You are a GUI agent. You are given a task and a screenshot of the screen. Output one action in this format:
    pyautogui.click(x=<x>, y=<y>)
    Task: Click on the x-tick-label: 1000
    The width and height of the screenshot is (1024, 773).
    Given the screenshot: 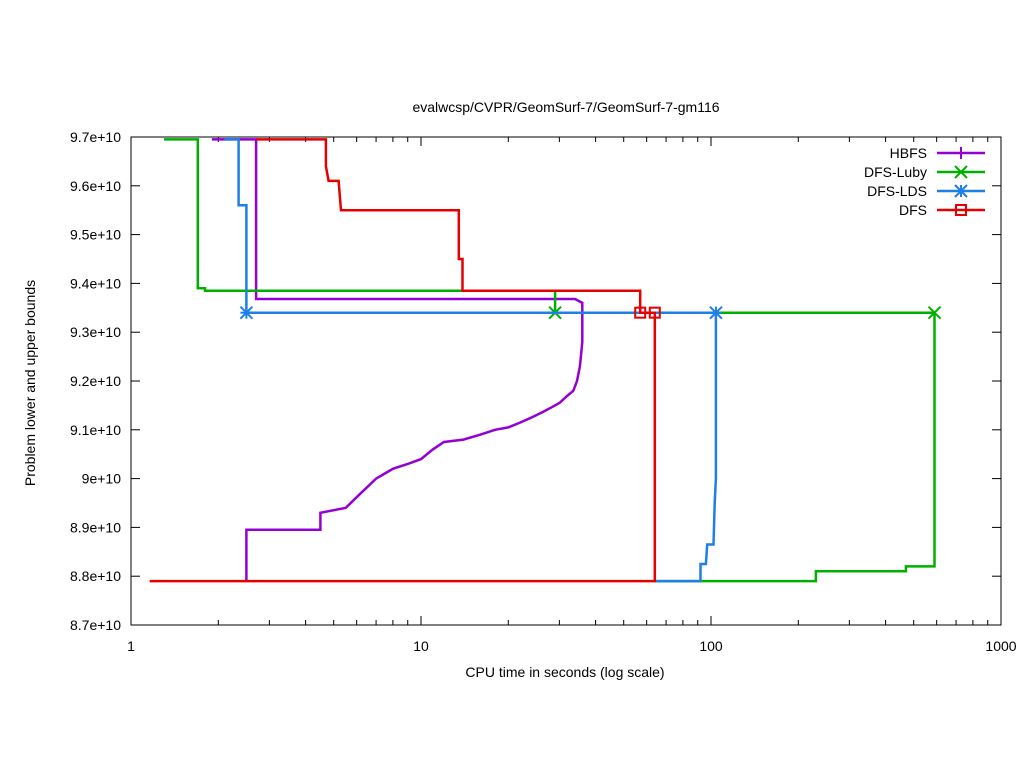 What is the action you would take?
    pyautogui.click(x=1000, y=646)
    